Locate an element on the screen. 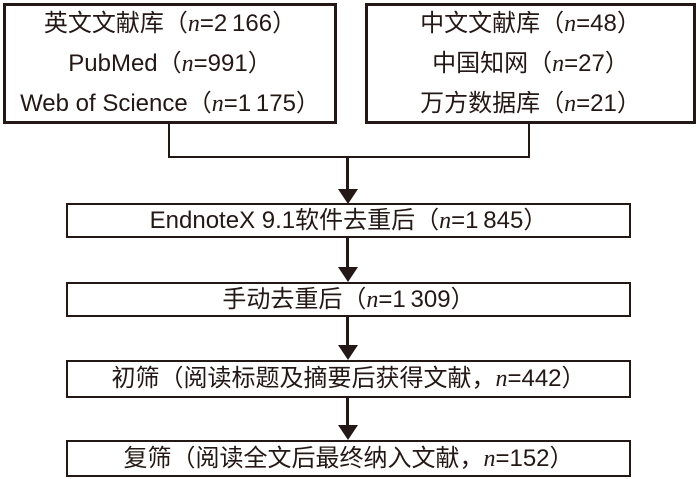 The height and width of the screenshot is (479, 700). english-db-total: 英文文献库（n=2 166） is located at coordinates (170, 23).